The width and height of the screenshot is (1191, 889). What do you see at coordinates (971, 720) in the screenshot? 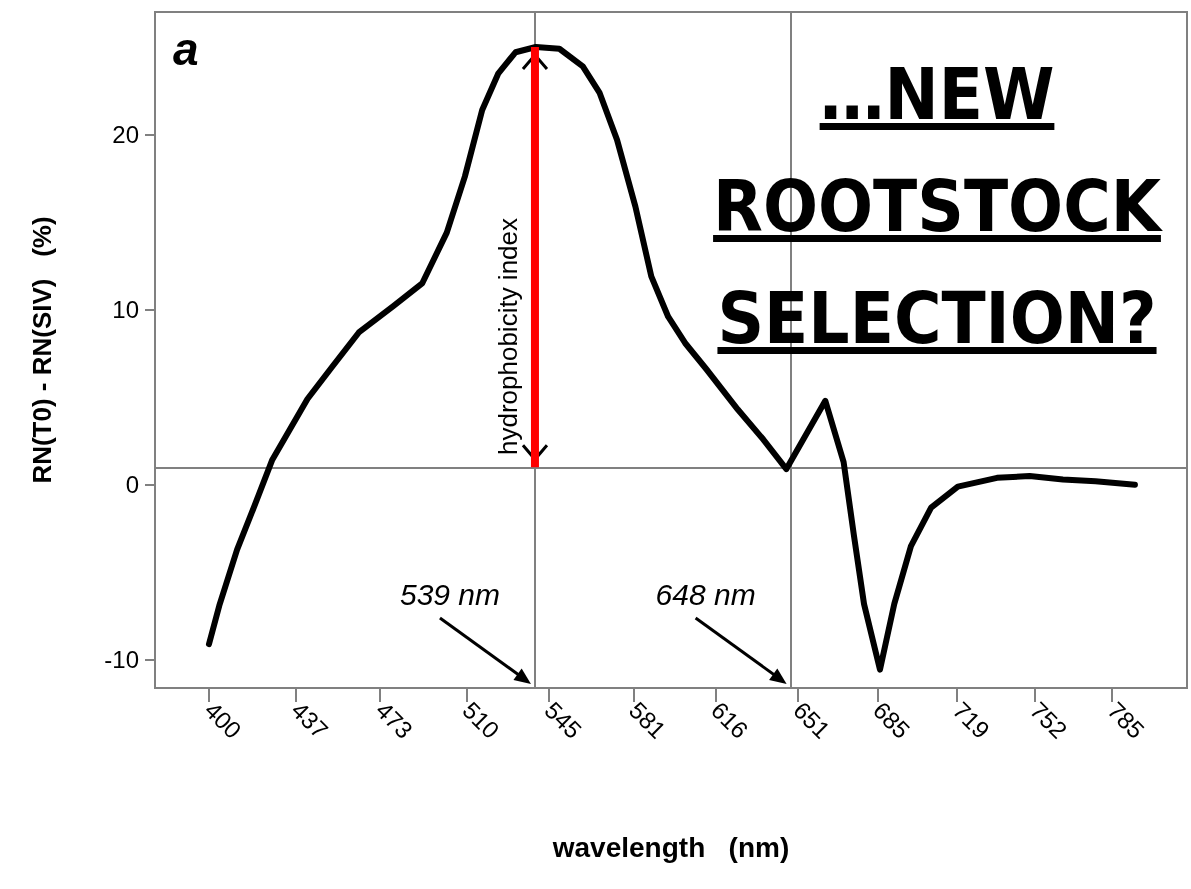
I see `x-tick-label: 719` at bounding box center [971, 720].